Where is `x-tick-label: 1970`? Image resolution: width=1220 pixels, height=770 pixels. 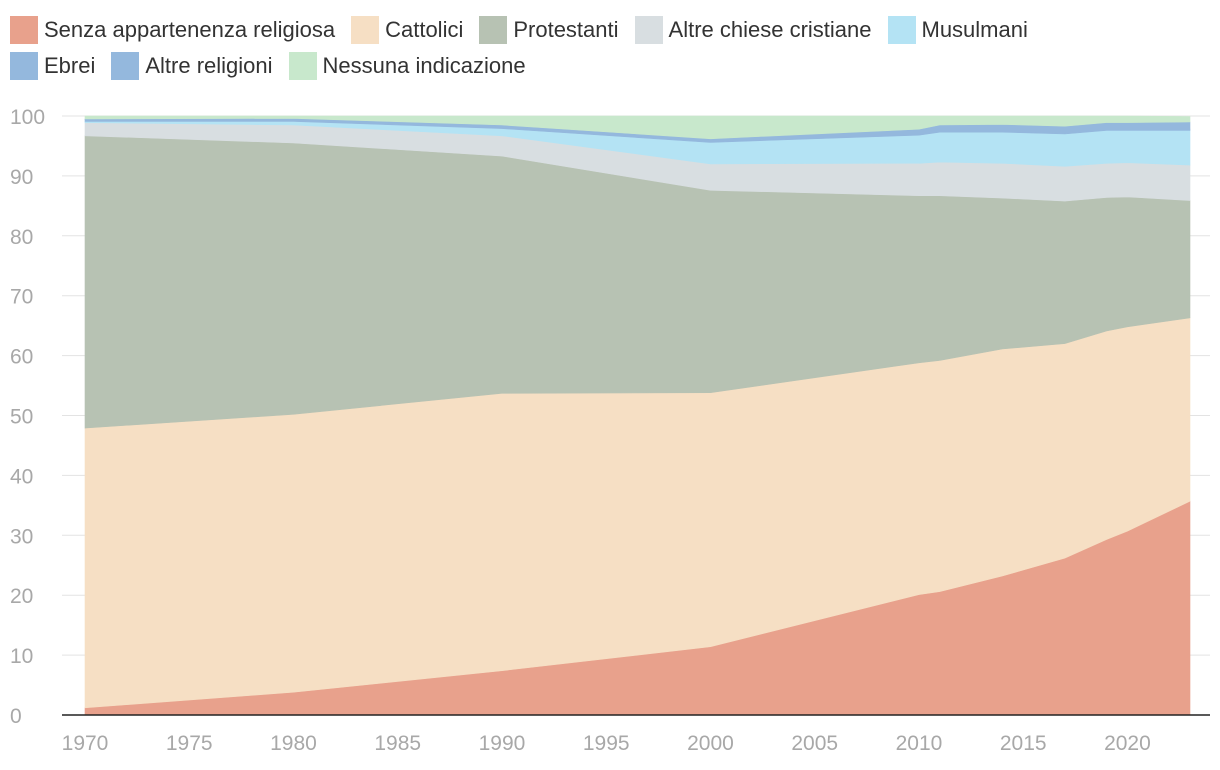
x-tick-label: 1970 is located at coordinates (85, 743).